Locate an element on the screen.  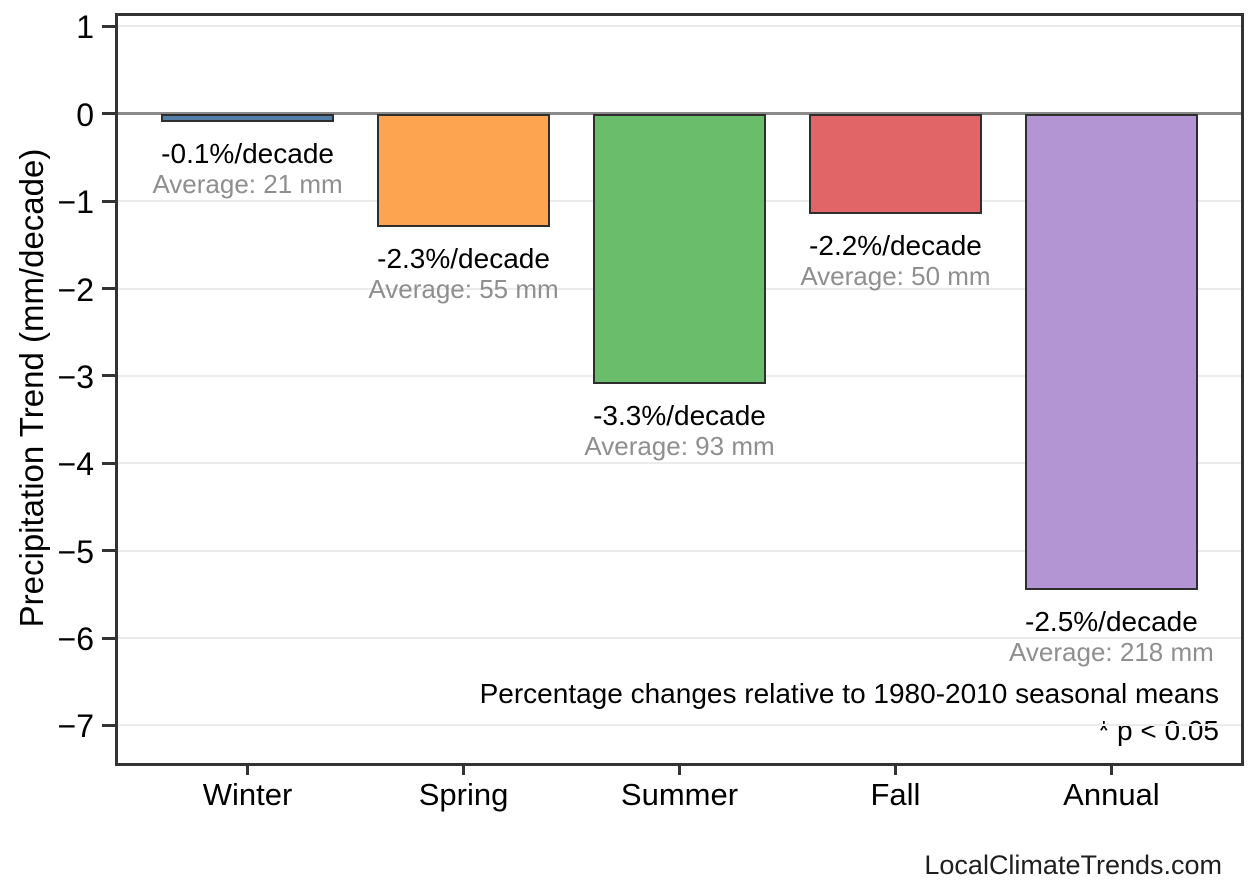
bar-label-winter: -0.1%/decade Average: 21 mm is located at coordinates (248, 169).